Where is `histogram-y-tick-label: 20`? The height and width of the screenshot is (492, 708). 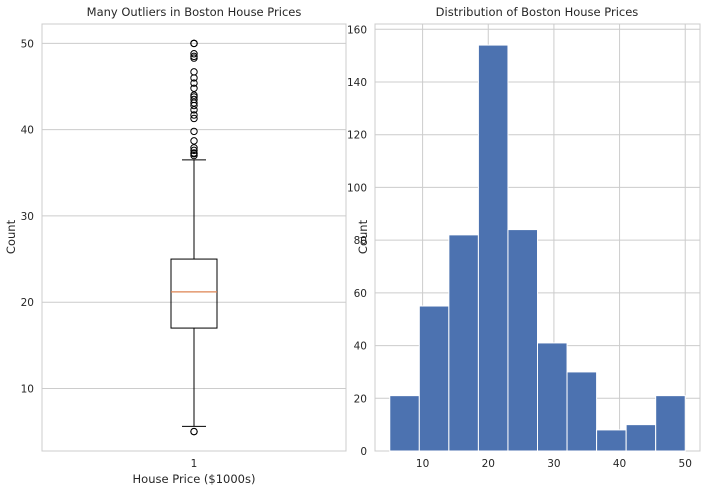 histogram-y-tick-label: 20 is located at coordinates (360, 399).